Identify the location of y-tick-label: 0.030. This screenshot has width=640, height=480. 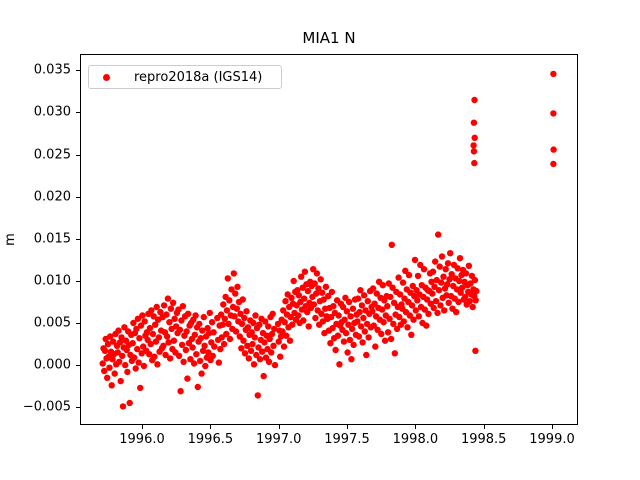
(52, 112).